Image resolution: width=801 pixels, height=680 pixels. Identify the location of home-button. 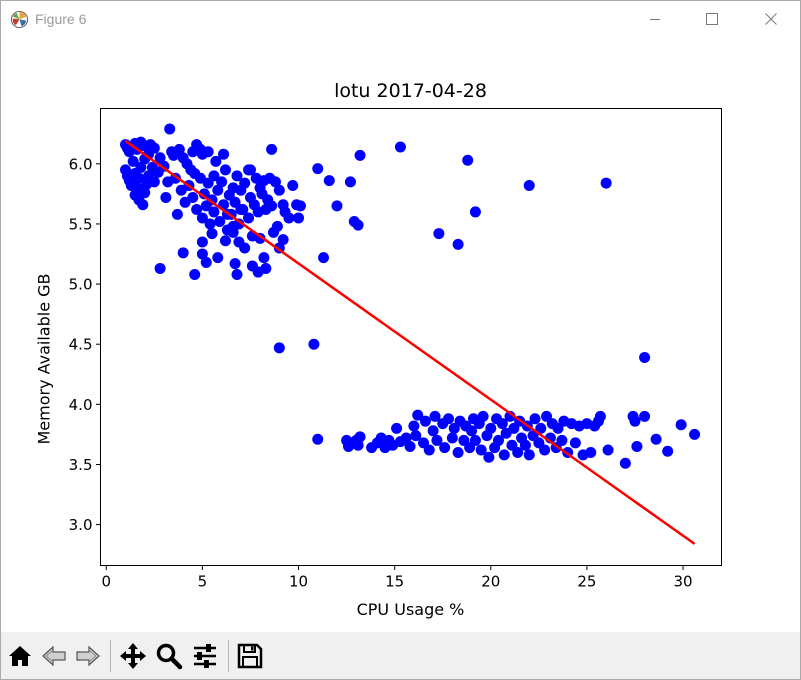
(20, 656).